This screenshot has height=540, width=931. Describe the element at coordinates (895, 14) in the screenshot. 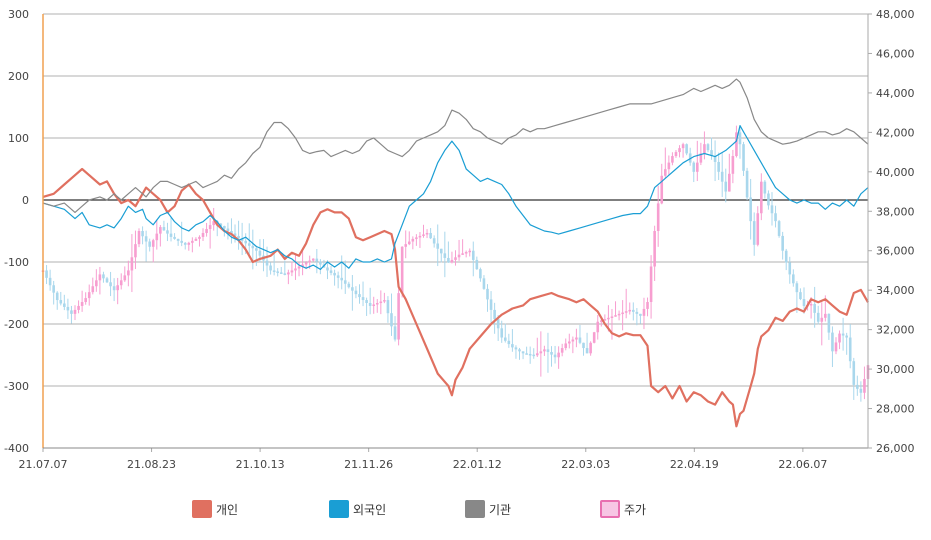

I see `y-right-tick-label: 48,000` at that location.